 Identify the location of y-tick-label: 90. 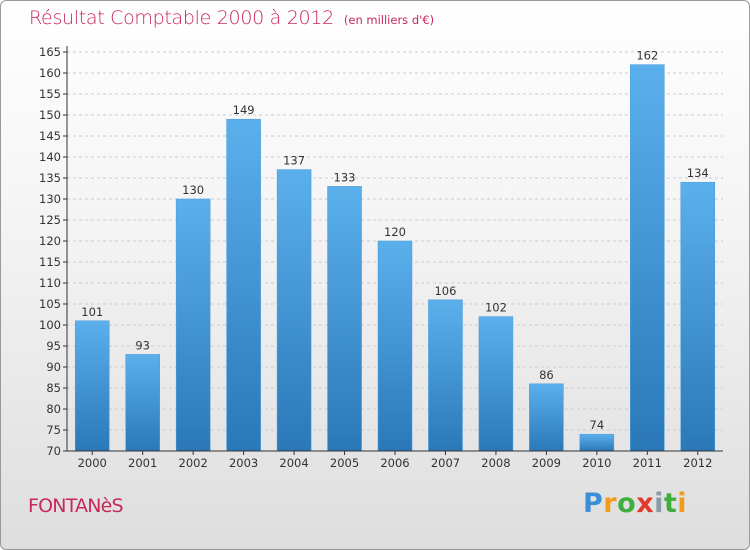
(53, 367).